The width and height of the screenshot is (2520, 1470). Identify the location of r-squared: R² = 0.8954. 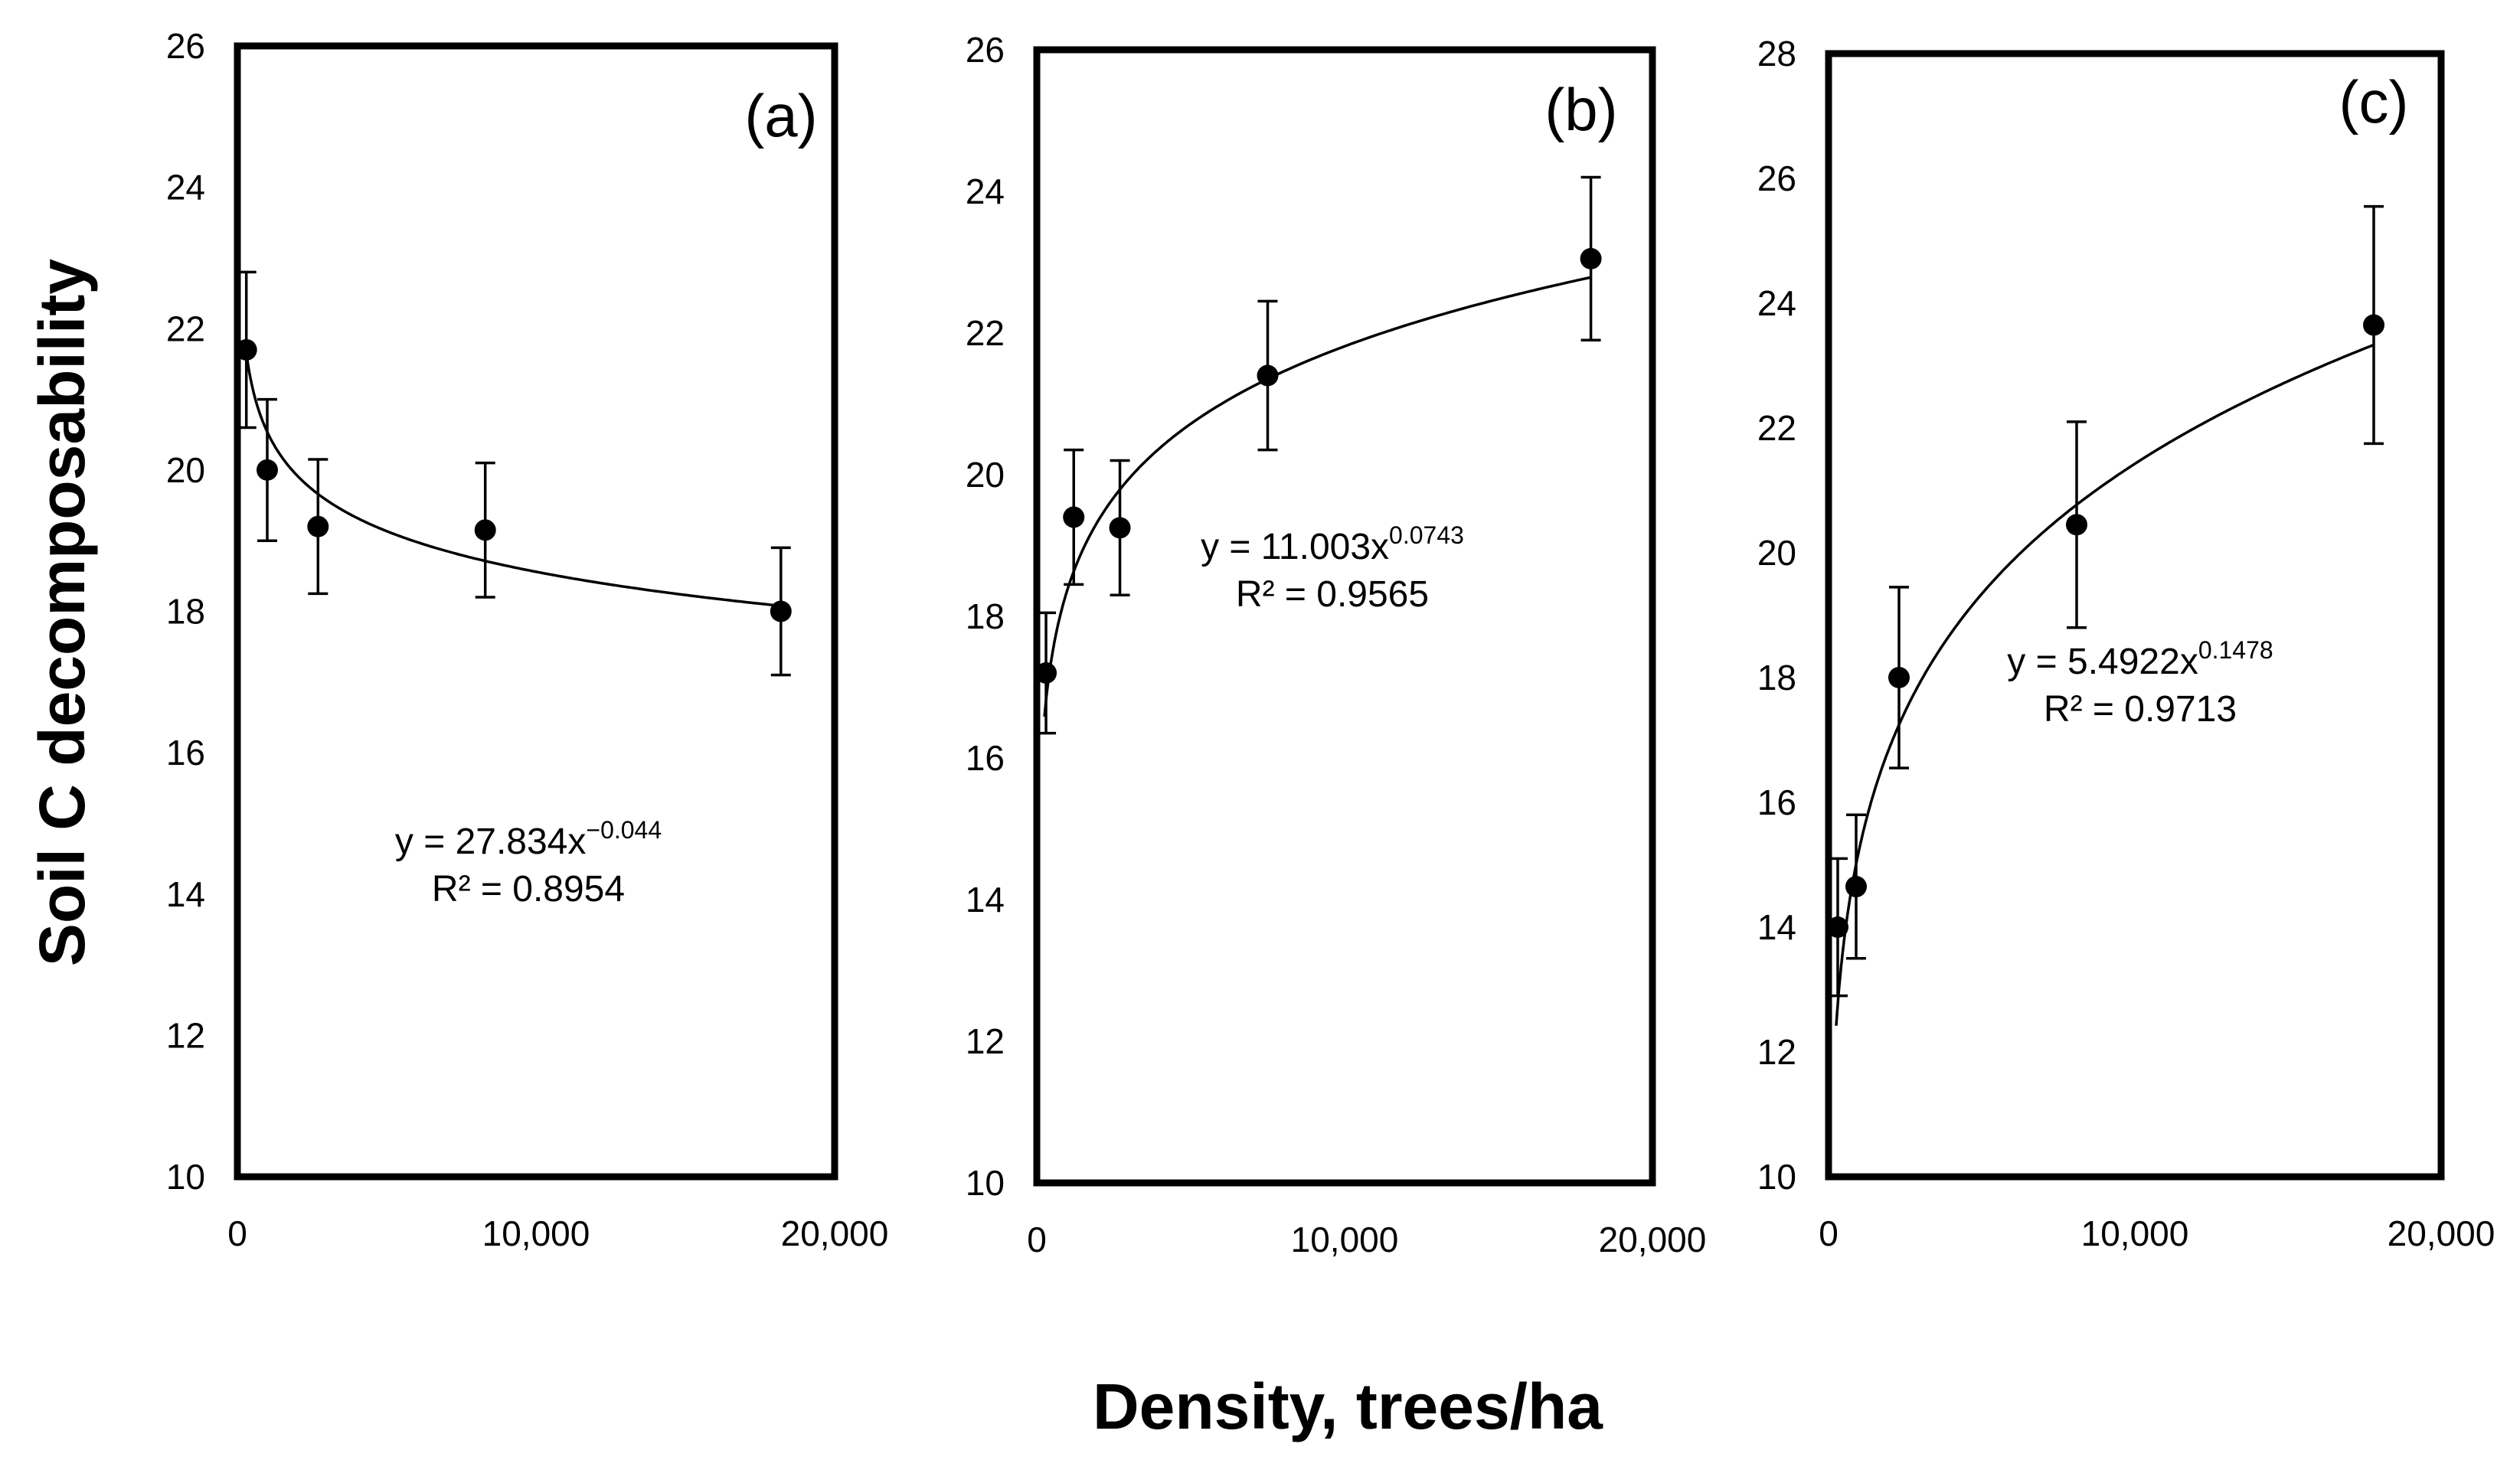
(528, 889).